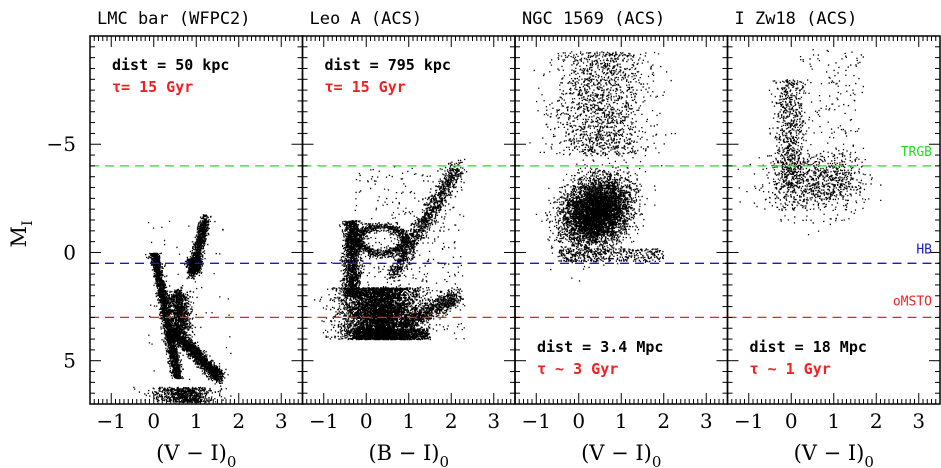 The width and height of the screenshot is (941, 468). What do you see at coordinates (61, 144) in the screenshot?
I see `y-tick-label: −5` at bounding box center [61, 144].